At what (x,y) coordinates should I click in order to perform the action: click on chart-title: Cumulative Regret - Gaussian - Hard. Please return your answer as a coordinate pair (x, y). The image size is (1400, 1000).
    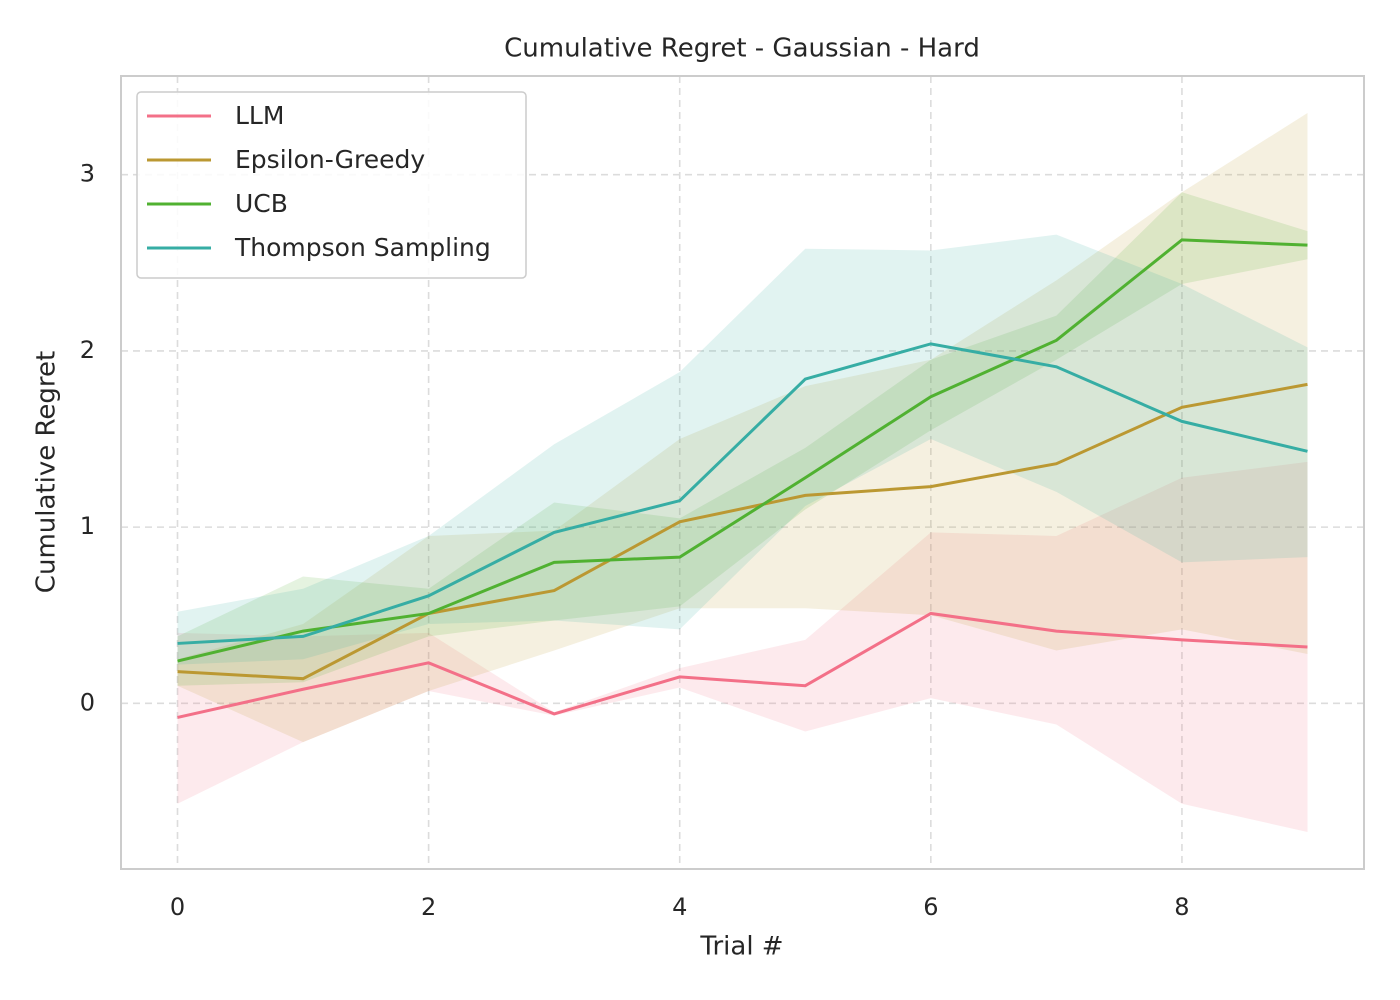
    Looking at the image, I should click on (742, 49).